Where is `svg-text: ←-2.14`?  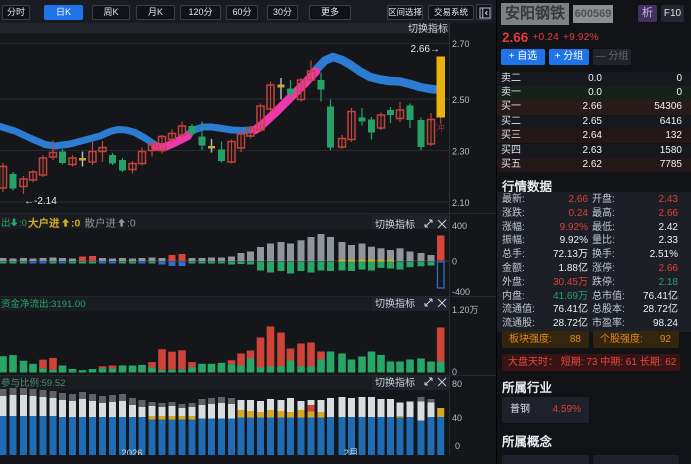
svg-text: ←-2.14 is located at coordinates (40, 201).